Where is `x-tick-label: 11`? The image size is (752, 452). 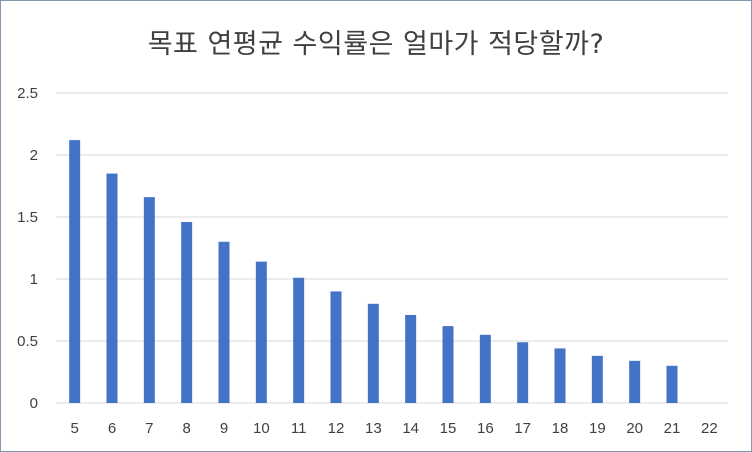 x-tick-label: 11 is located at coordinates (299, 428).